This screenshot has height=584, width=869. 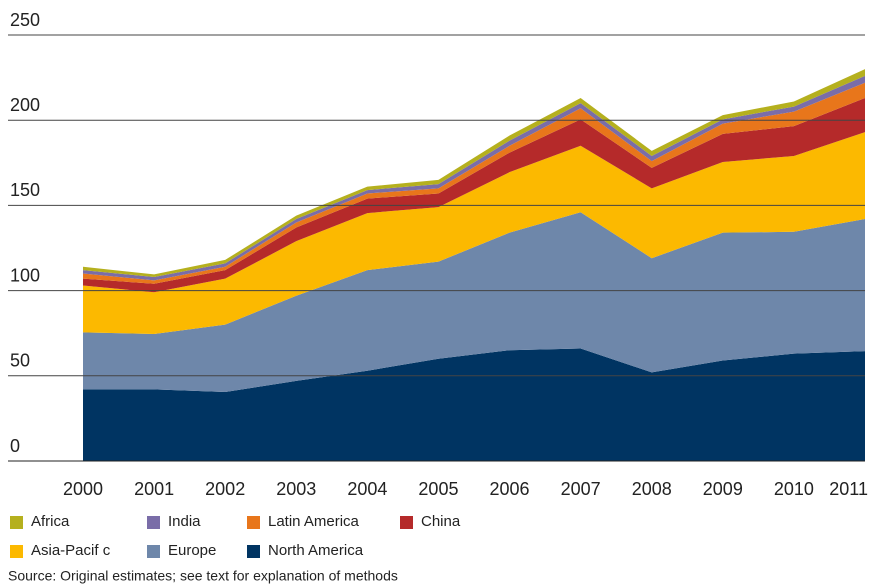 What do you see at coordinates (15, 446) in the screenshot?
I see `y-tick-label: 0` at bounding box center [15, 446].